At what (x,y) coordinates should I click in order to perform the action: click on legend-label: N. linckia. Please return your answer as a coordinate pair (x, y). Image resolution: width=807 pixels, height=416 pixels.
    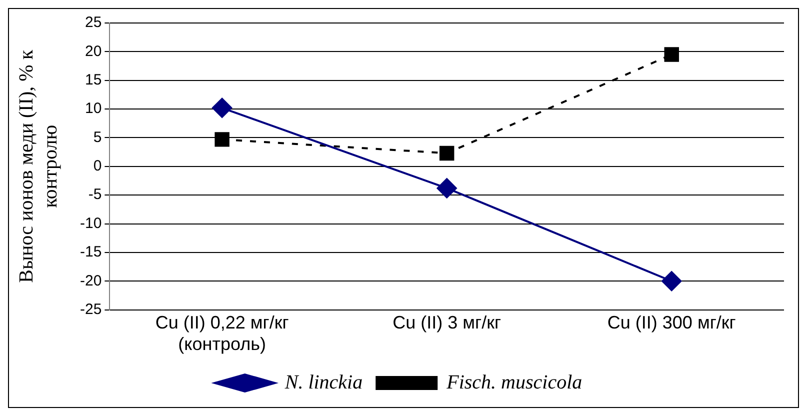
    Looking at the image, I should click on (323, 382).